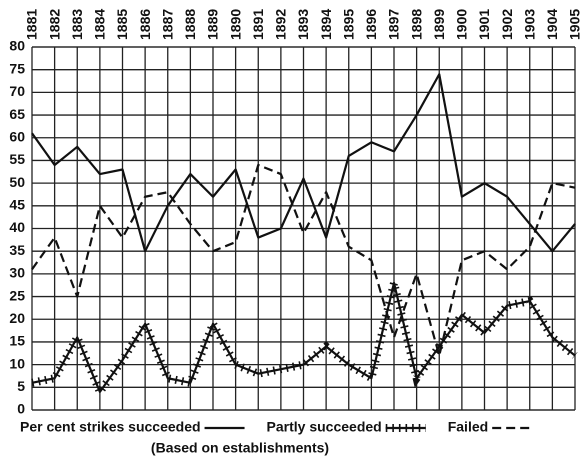  I want to click on x-tick-label: 1893, so click(303, 24).